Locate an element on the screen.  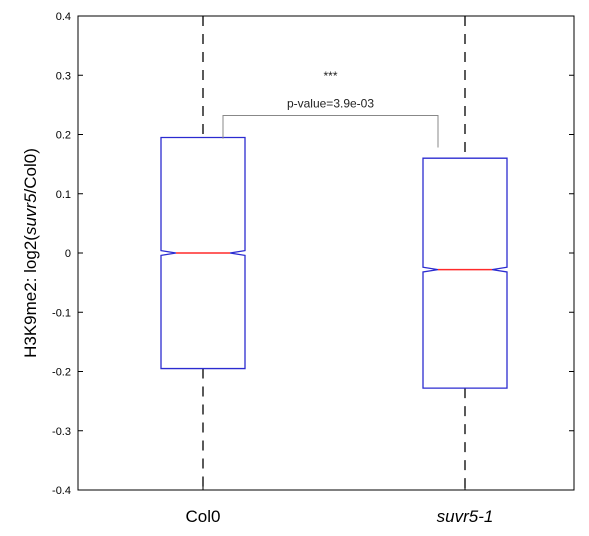
x-tick-label: Col0 is located at coordinates (203, 516).